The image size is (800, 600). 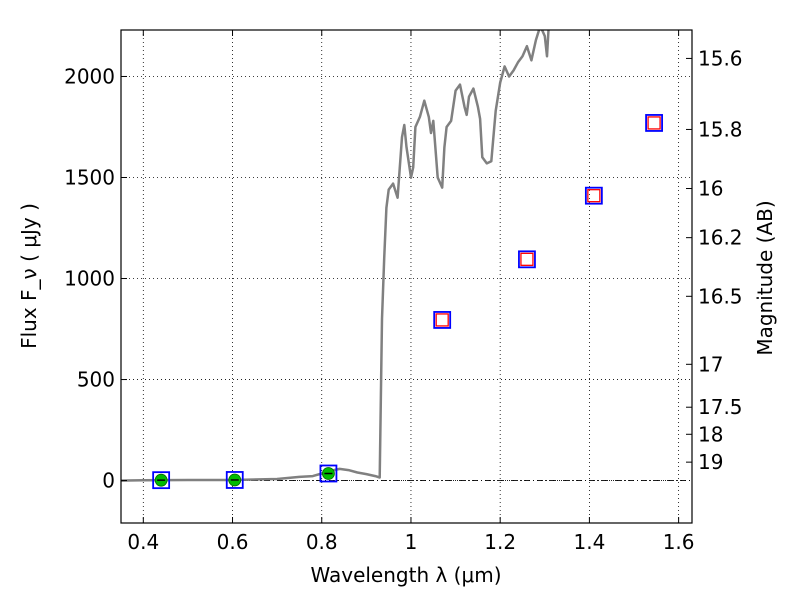 I want to click on y-tick-label: 1000, so click(x=89, y=279).